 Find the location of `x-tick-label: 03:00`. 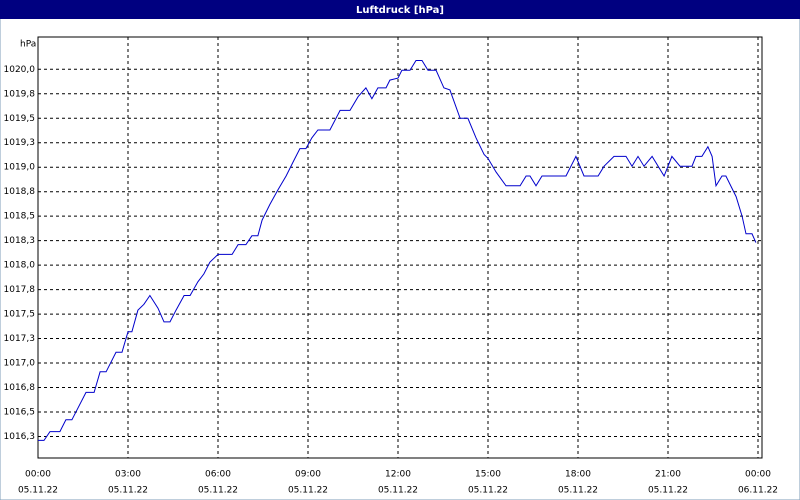

x-tick-label: 03:00 is located at coordinates (128, 475).